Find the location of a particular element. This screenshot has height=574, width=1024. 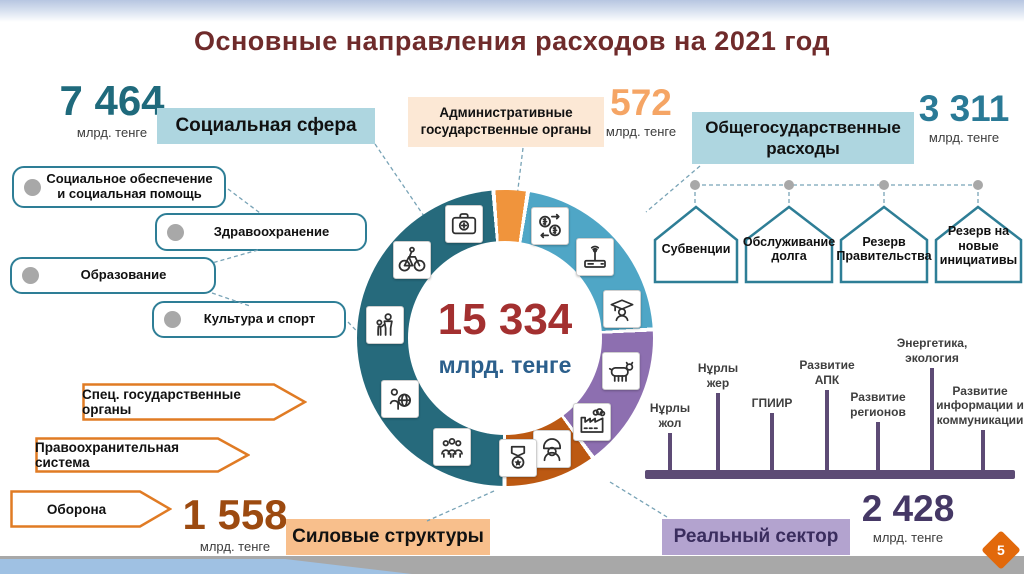

arrow-special-state-agencies: Спец. государственные органы is located at coordinates (194, 402).